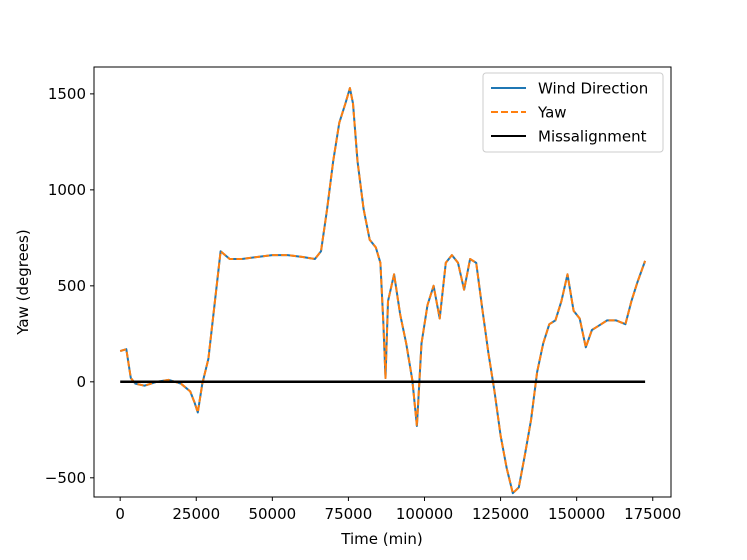 The width and height of the screenshot is (747, 560). What do you see at coordinates (552, 113) in the screenshot?
I see `legend-label-yaw: Yaw` at bounding box center [552, 113].